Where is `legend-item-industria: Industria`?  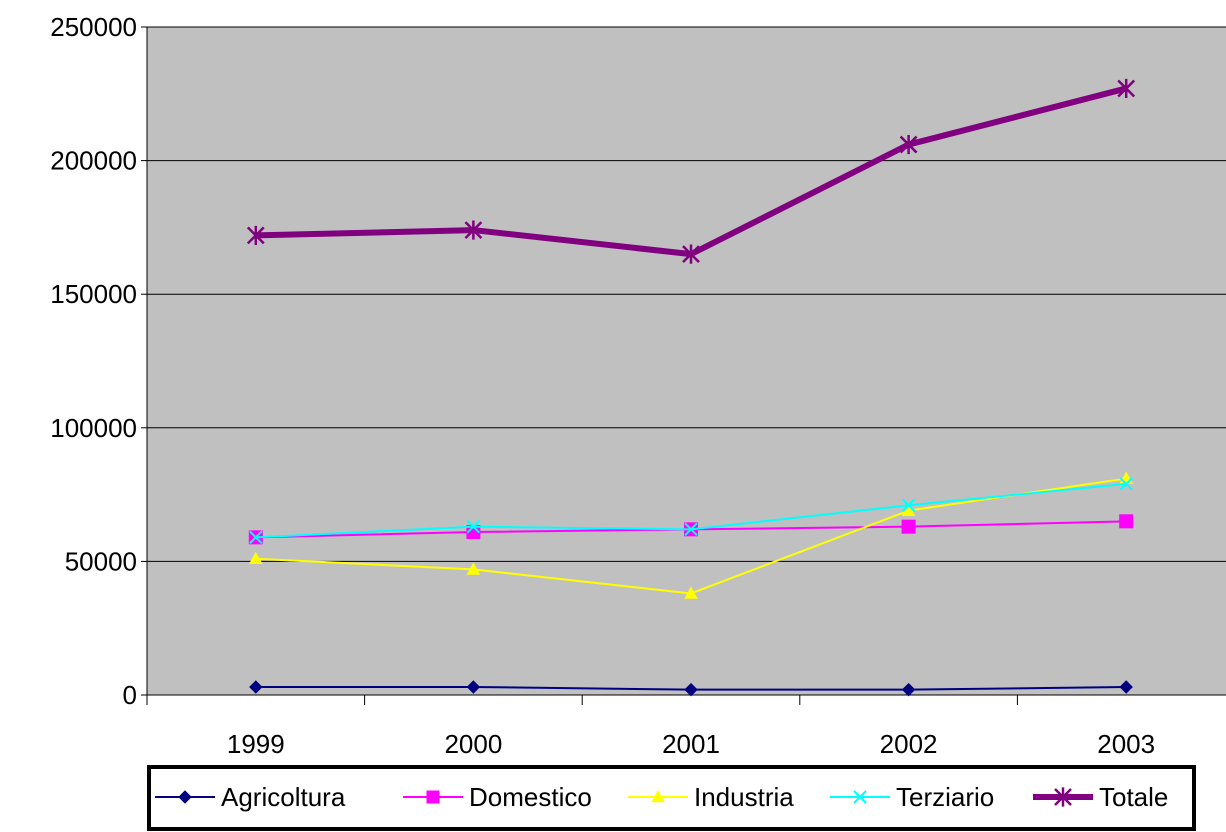 legend-item-industria: Industria is located at coordinates (711, 797).